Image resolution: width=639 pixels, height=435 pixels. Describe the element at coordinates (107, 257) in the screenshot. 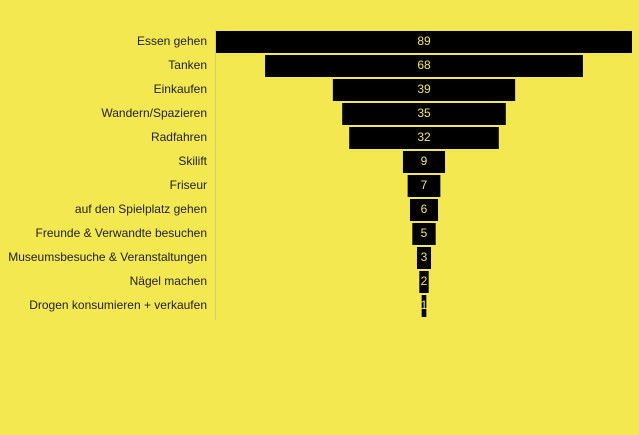

I see `category-label: Museumsbesuche & Veranstaltungen` at that location.